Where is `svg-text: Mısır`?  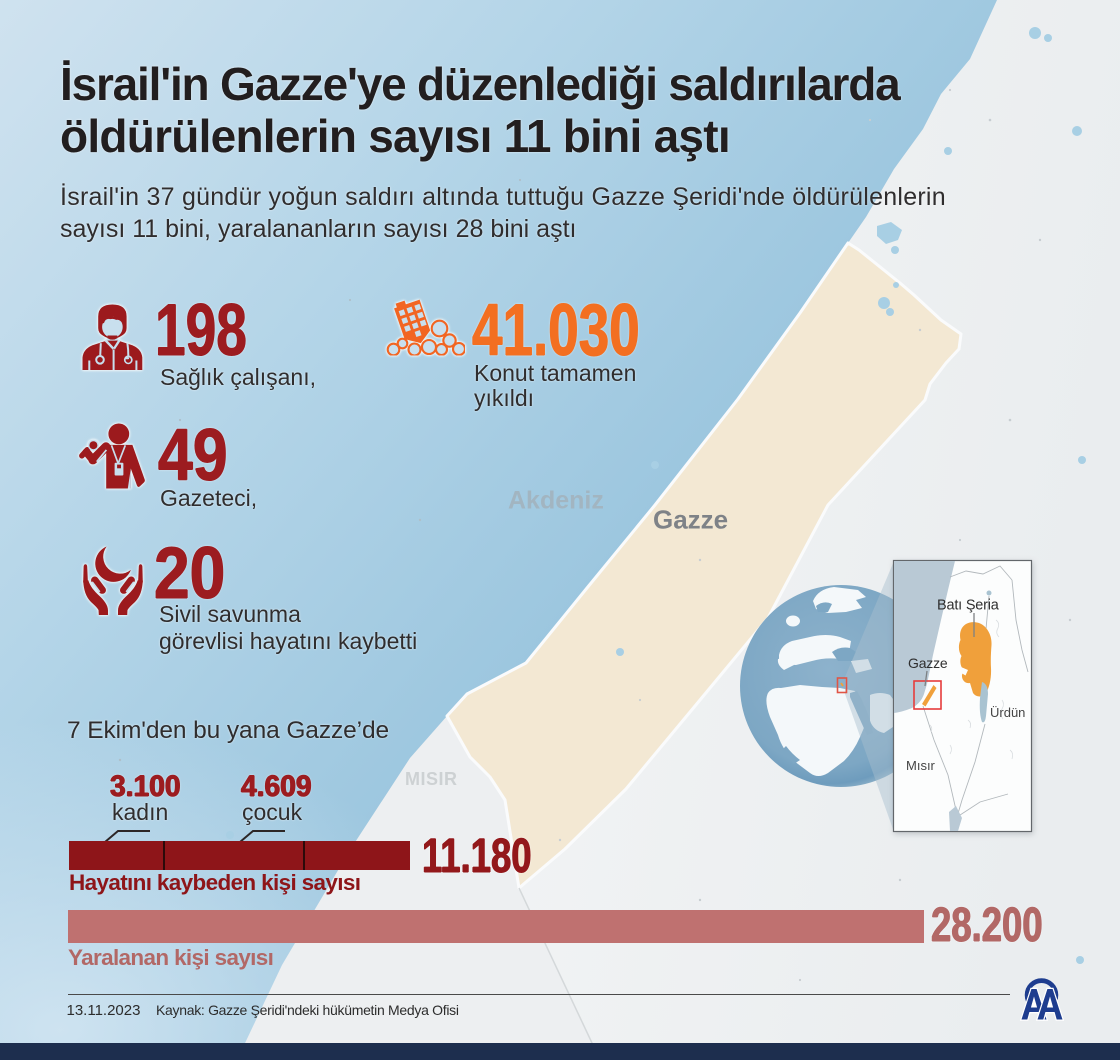
svg-text: Mısır is located at coordinates (921, 765).